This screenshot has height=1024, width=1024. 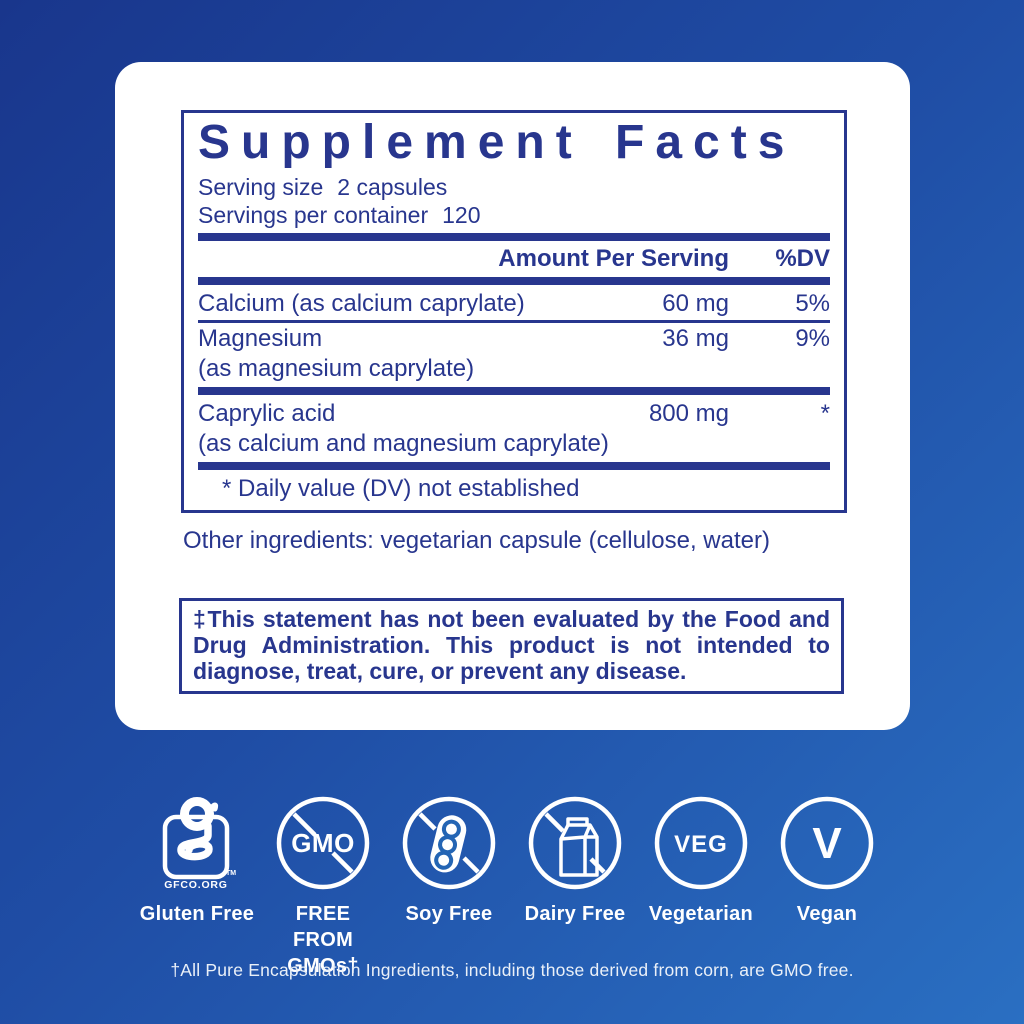 I want to click on serving-size-label: Serving size, so click(x=261, y=187).